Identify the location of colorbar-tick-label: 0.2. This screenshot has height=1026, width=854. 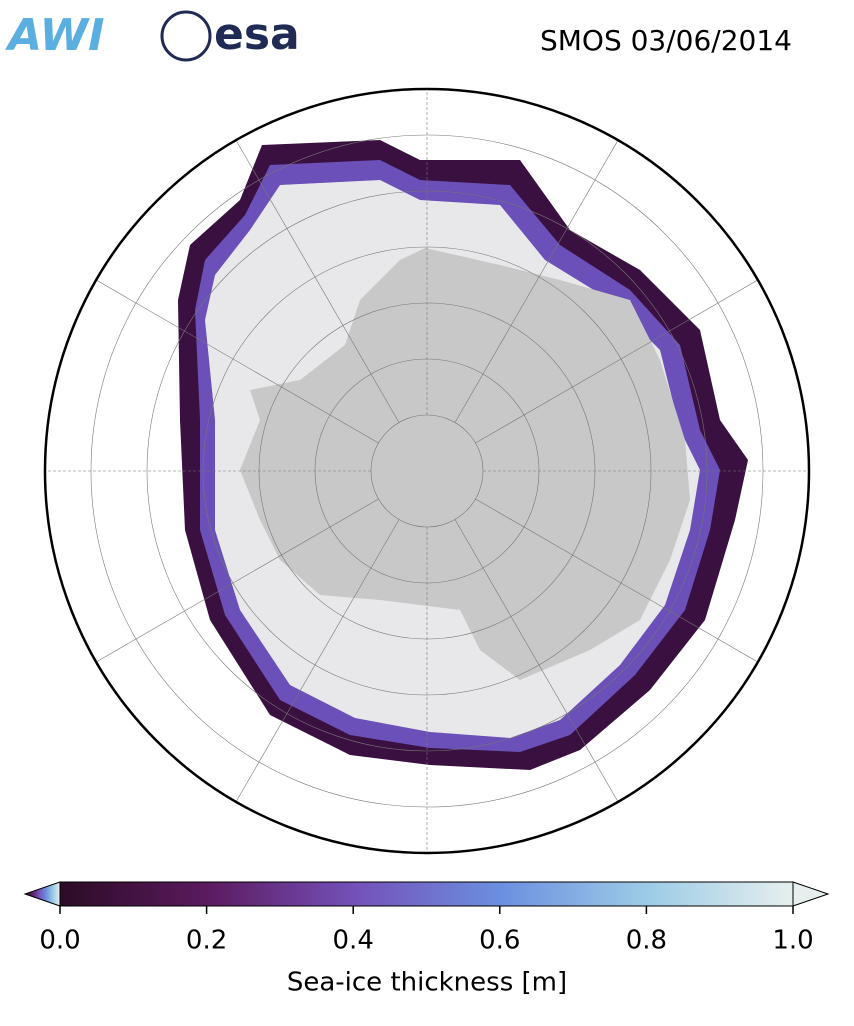
(206, 941).